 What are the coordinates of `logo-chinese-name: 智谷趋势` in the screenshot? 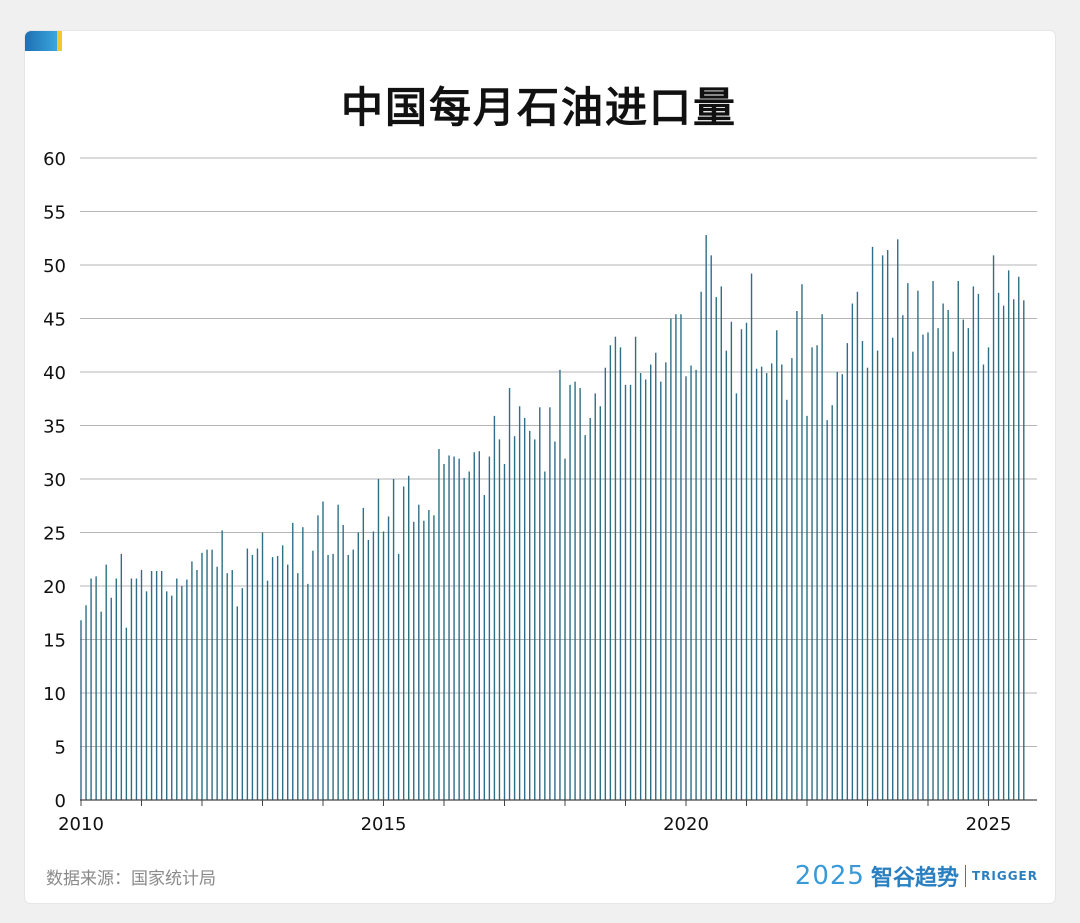 It's located at (914, 878).